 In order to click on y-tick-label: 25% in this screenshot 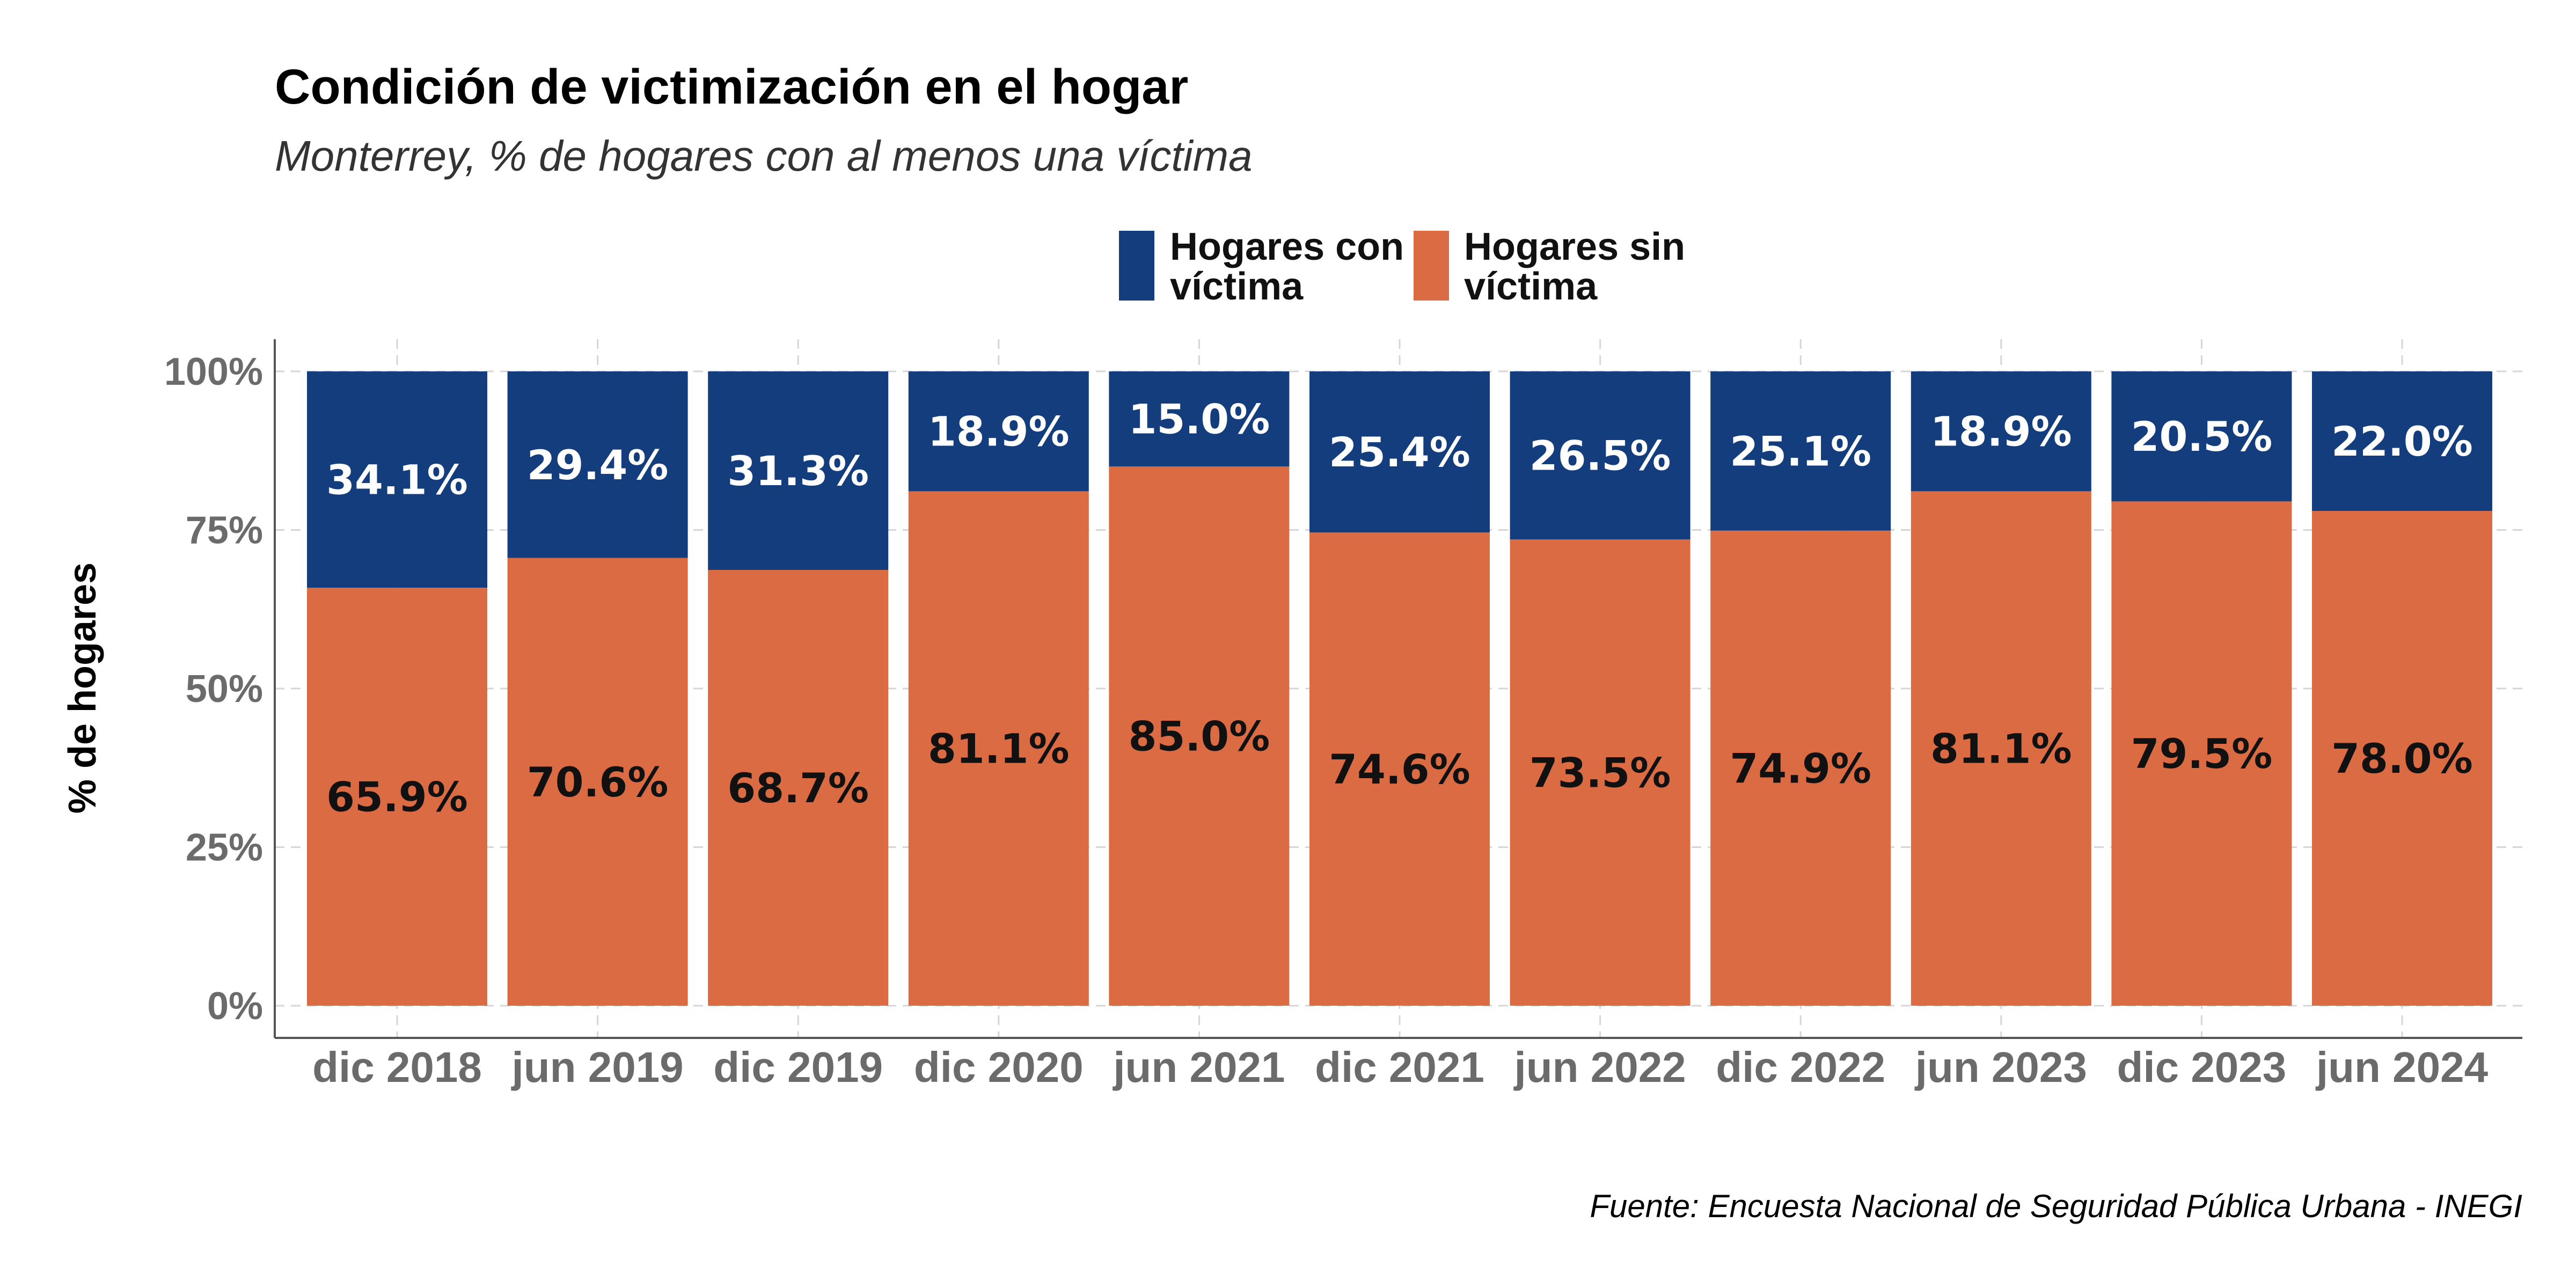, I will do `click(224, 847)`.